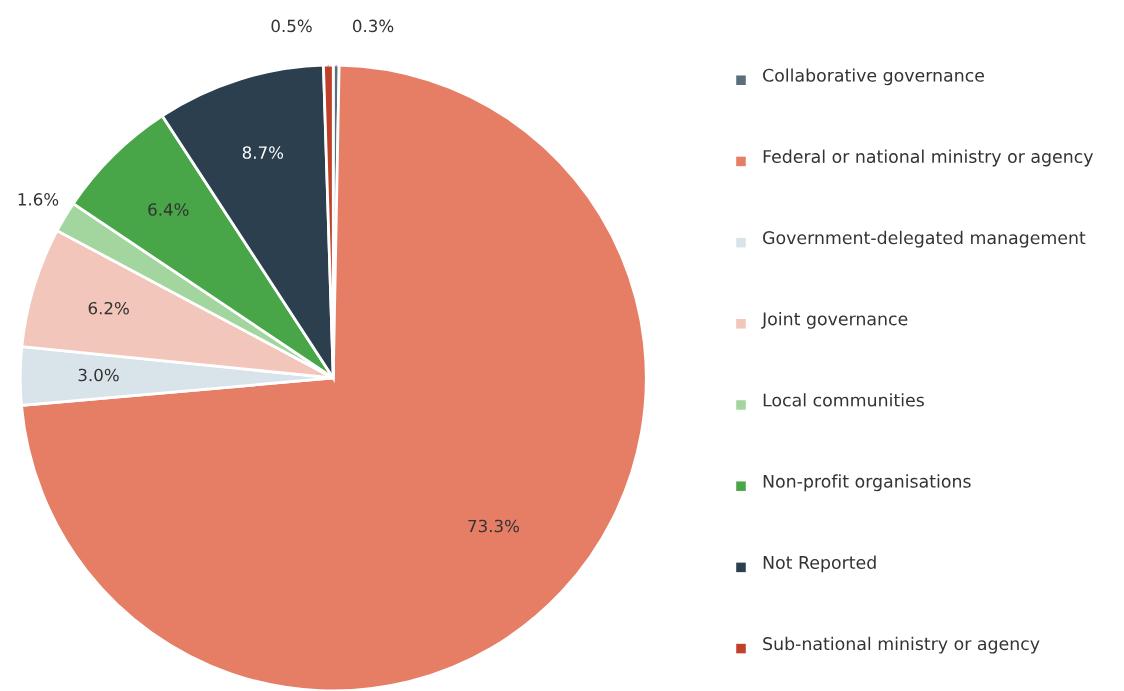 Image resolution: width=1124 pixels, height=691 pixels. What do you see at coordinates (98, 375) in the screenshot?
I see `data-label: 3.0%` at bounding box center [98, 375].